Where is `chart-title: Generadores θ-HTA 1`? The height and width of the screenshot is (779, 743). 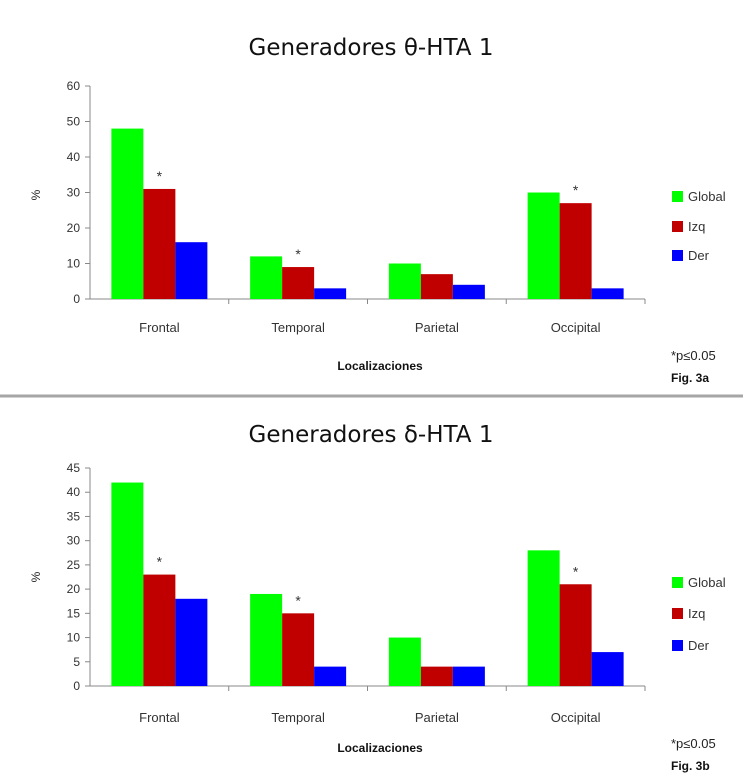
chart-title: Generadores θ-HTA 1 is located at coordinates (371, 48).